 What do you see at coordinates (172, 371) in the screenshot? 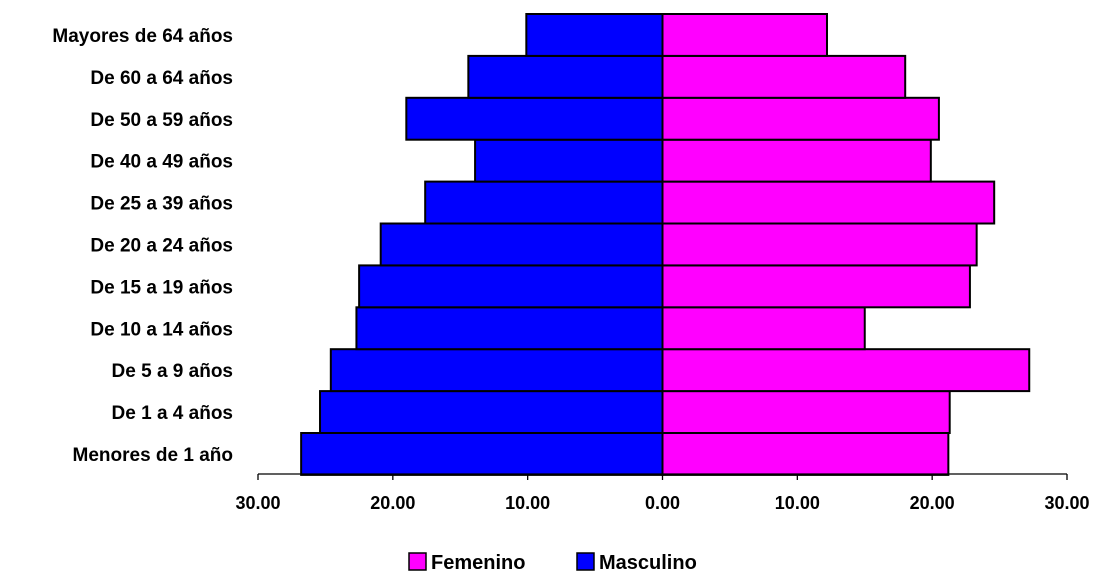
I see `category-label: De 5 a 9 años` at bounding box center [172, 371].